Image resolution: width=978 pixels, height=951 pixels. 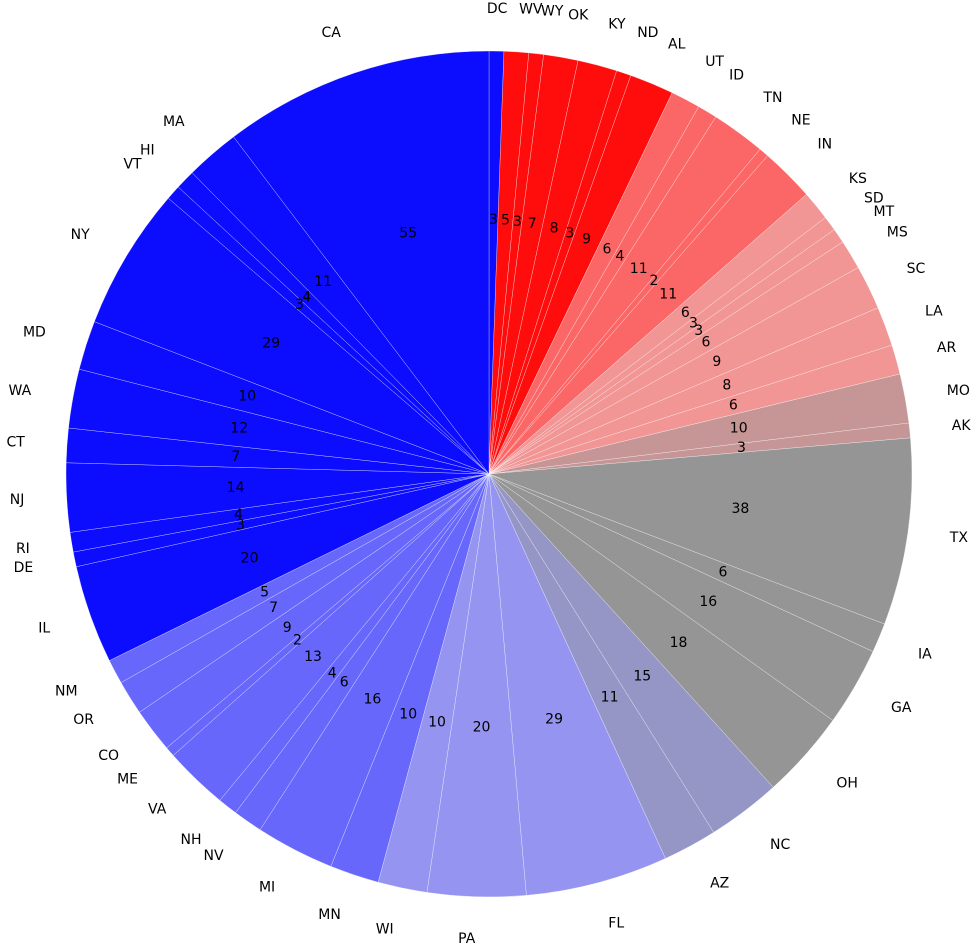 I want to click on slice-value-in: 11, so click(x=668, y=294).